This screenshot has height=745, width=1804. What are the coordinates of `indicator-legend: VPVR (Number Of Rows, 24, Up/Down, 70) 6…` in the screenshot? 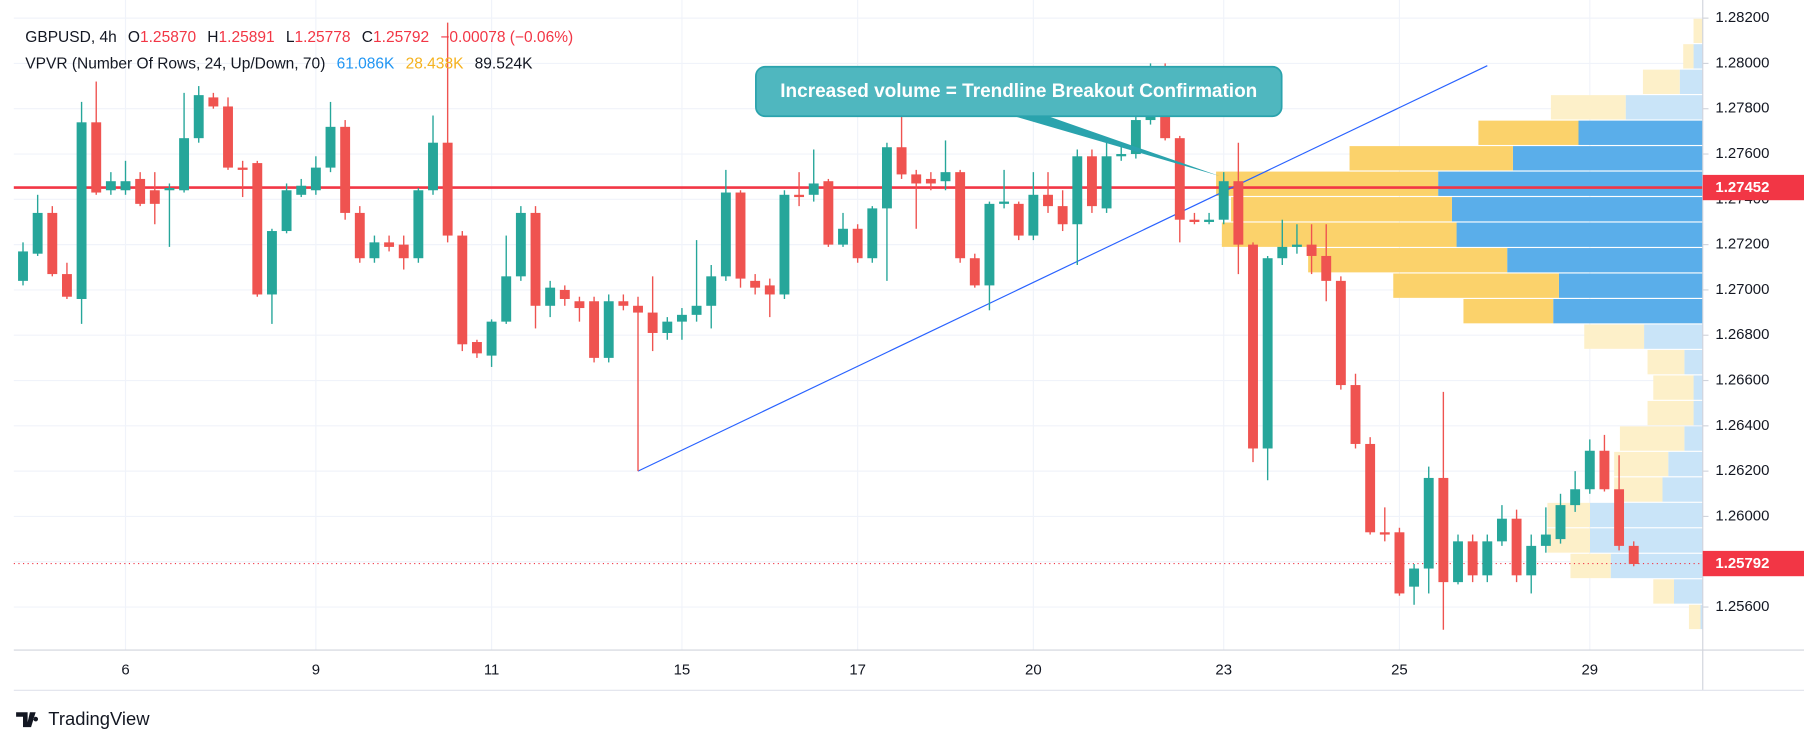 It's located at (279, 64).